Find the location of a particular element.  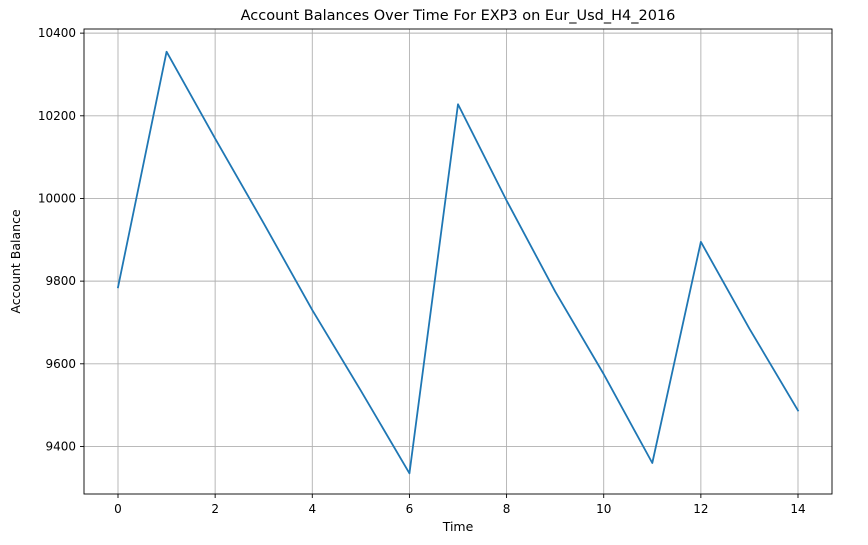

y-tick-label: 9400 is located at coordinates (60, 446).